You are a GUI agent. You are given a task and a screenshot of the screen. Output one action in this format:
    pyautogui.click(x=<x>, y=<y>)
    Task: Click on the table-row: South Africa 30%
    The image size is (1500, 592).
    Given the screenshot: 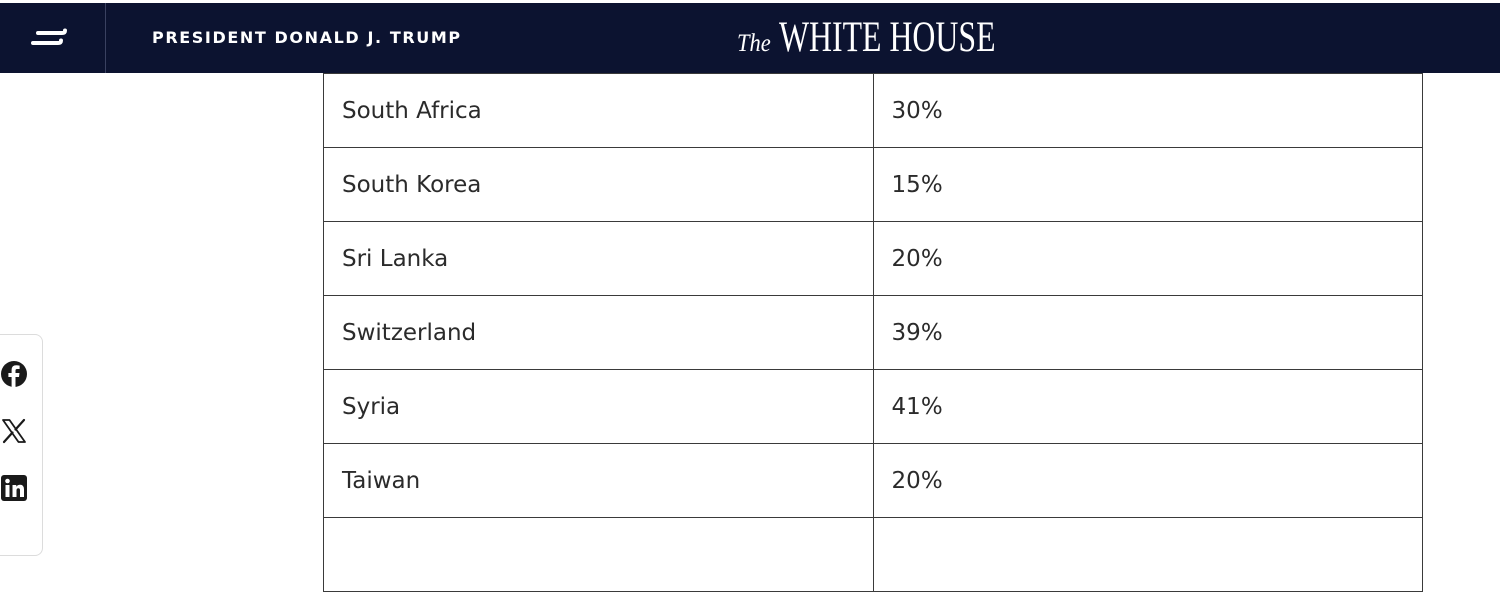 What is the action you would take?
    pyautogui.click(x=873, y=110)
    